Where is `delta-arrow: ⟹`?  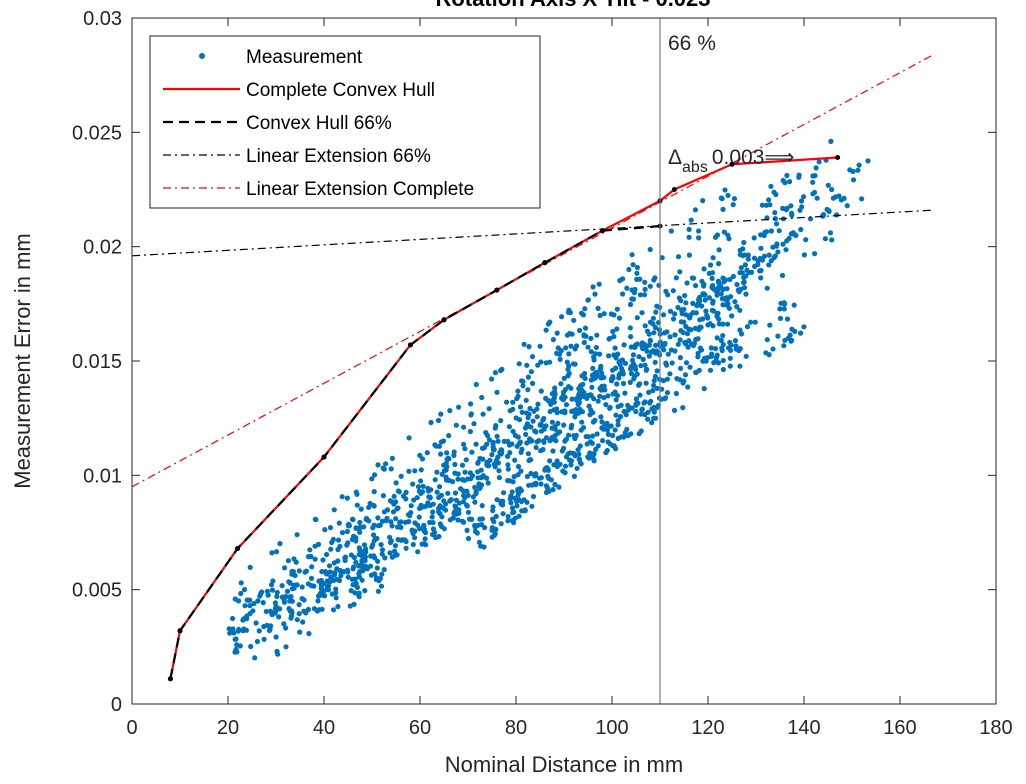 delta-arrow: ⟹ is located at coordinates (779, 157).